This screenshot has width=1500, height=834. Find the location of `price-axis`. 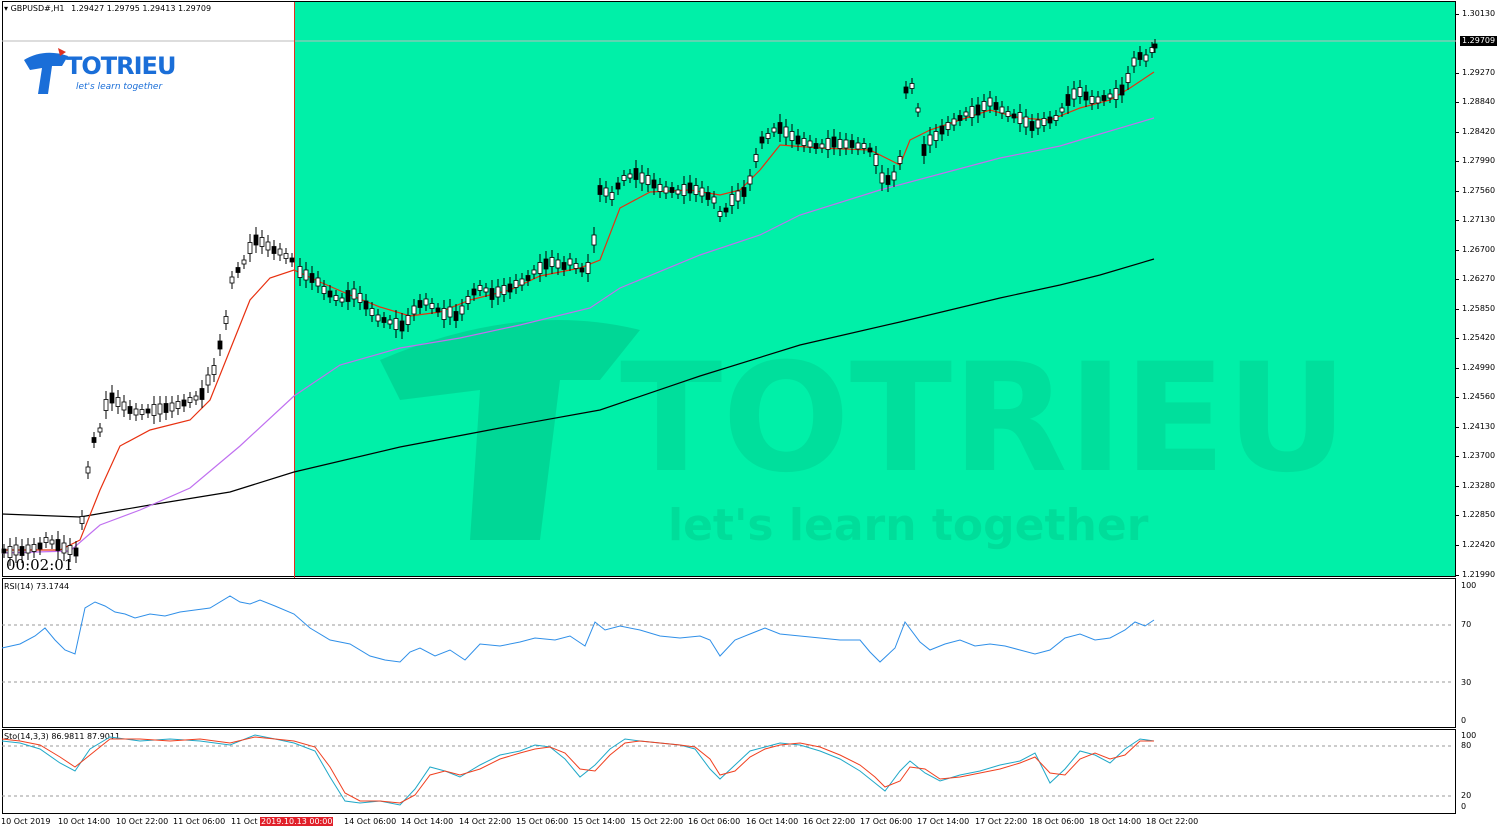

price-axis is located at coordinates (1478, 289).